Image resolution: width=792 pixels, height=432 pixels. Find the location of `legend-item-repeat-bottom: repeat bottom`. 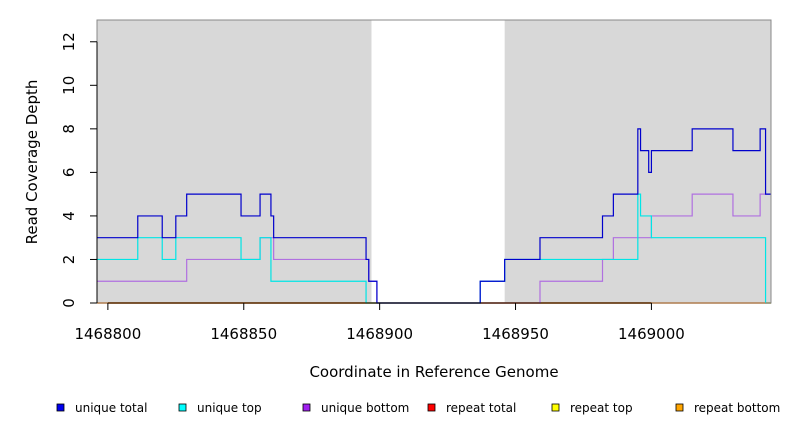

legend-item-repeat-bottom: repeat bottom is located at coordinates (727, 408).